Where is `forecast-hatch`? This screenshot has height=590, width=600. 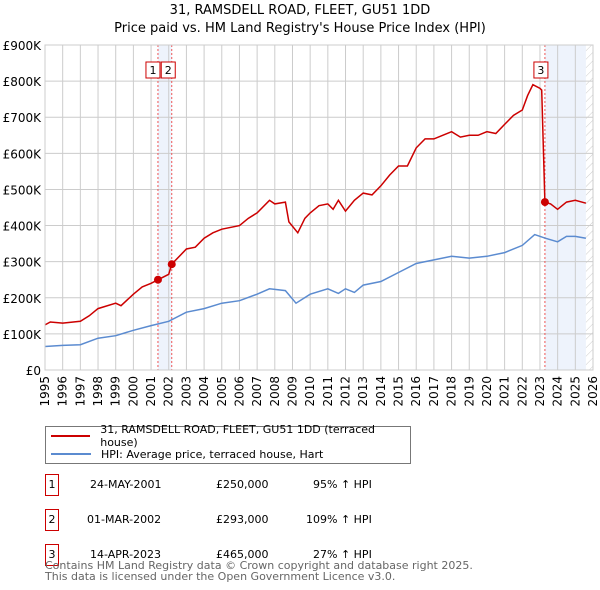
forecast-hatch is located at coordinates (589, 207).